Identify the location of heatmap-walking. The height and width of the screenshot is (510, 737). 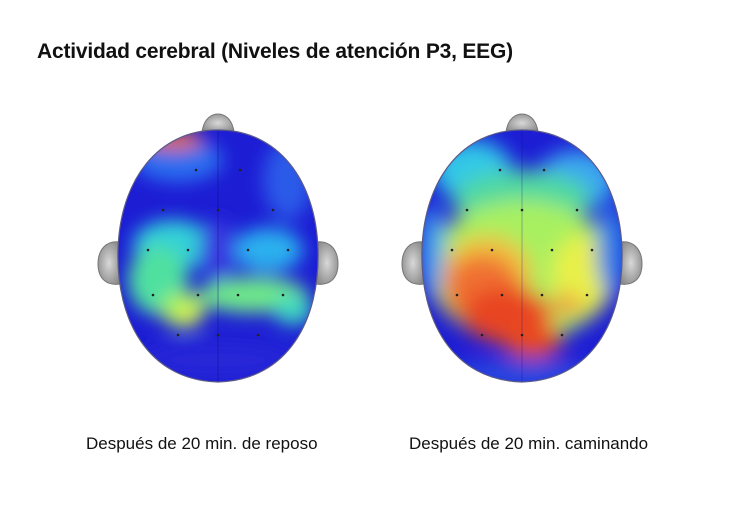
(522, 256).